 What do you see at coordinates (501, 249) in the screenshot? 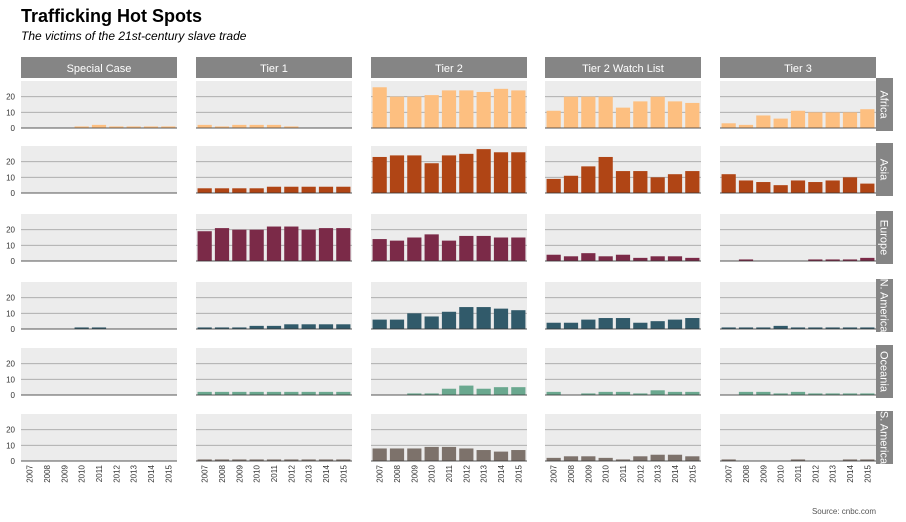
I see `bar-europe-tier-2-2014` at bounding box center [501, 249].